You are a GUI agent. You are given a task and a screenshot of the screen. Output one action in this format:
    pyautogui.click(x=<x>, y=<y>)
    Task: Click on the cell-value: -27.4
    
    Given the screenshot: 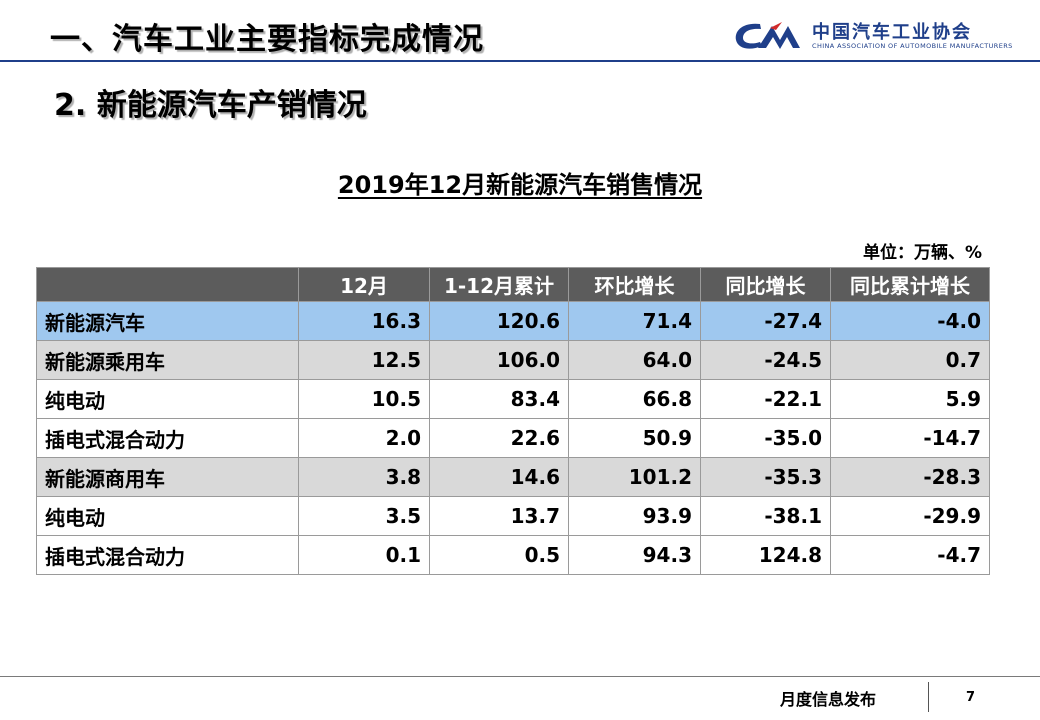 What is the action you would take?
    pyautogui.click(x=765, y=321)
    